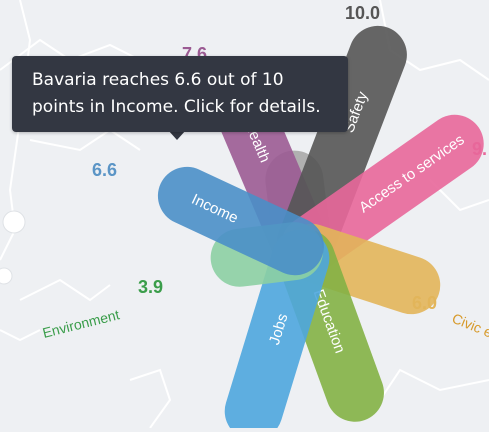 Image resolution: width=489 pixels, height=432 pixels. I want to click on environment-value: 3.9, so click(150, 287).